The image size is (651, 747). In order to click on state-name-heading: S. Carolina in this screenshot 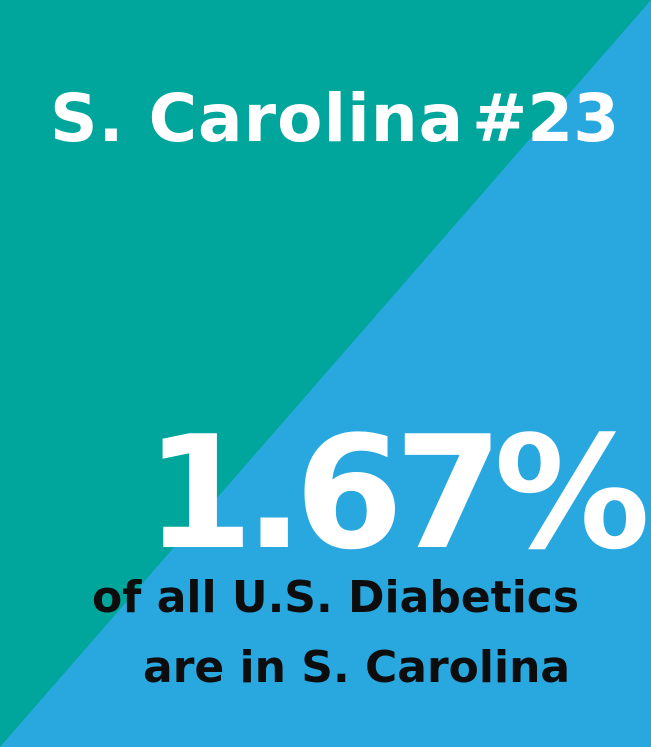, I will do `click(257, 118)`.